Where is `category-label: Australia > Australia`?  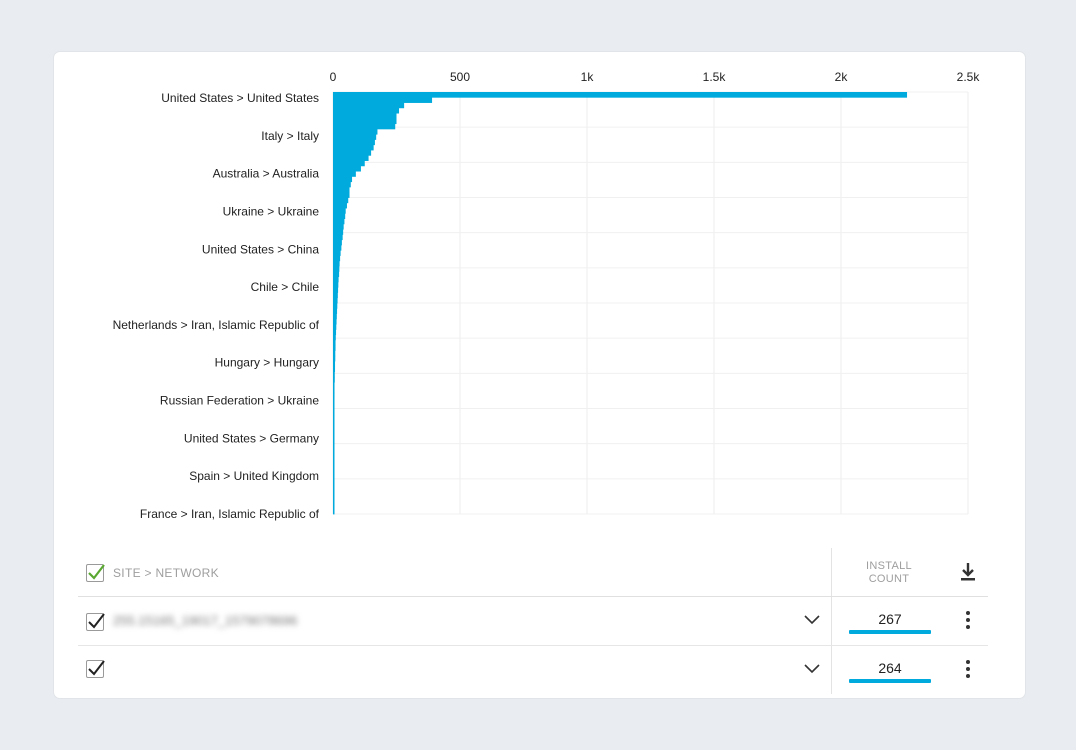 category-label: Australia > Australia is located at coordinates (266, 174).